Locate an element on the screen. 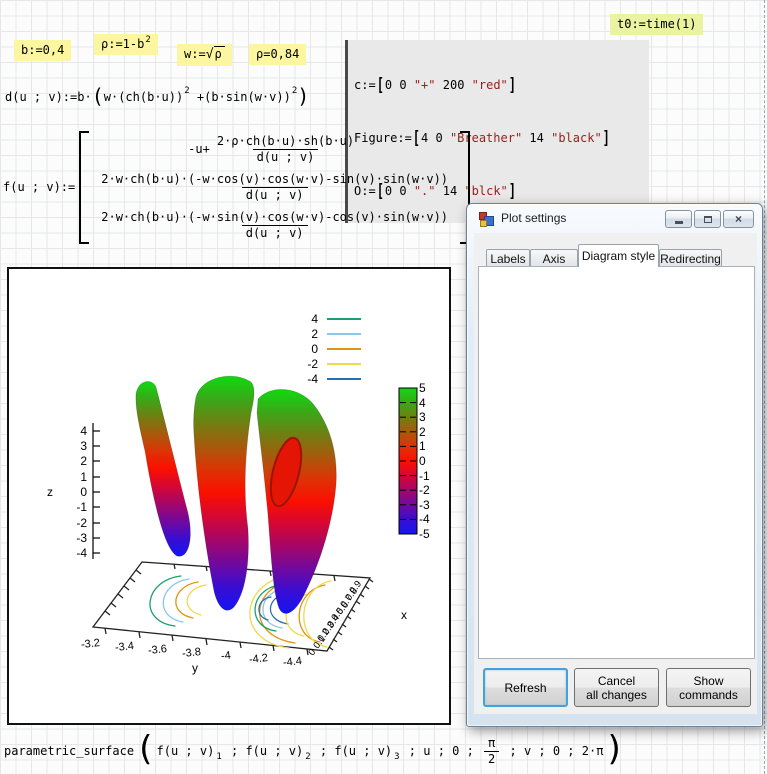 The width and height of the screenshot is (767, 774). minimize-button is located at coordinates (678, 219).